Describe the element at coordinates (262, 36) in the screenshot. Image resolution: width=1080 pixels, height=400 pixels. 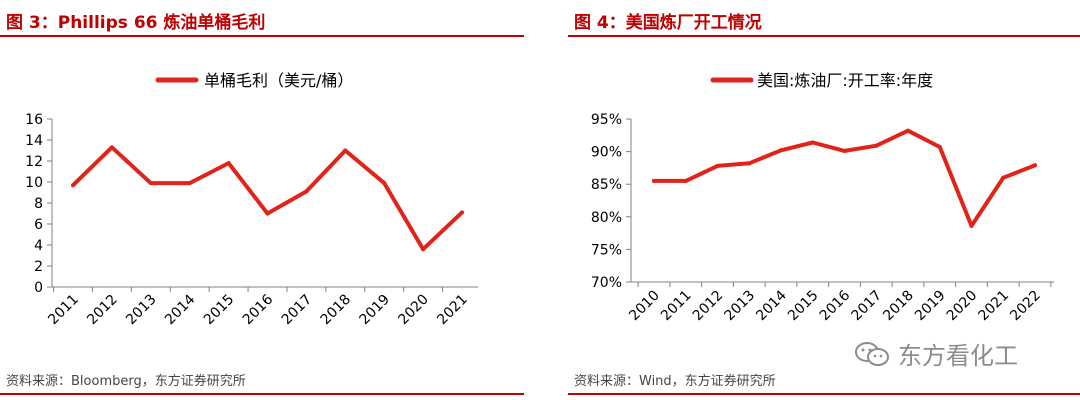
I see `figure-3-title-rule` at that location.